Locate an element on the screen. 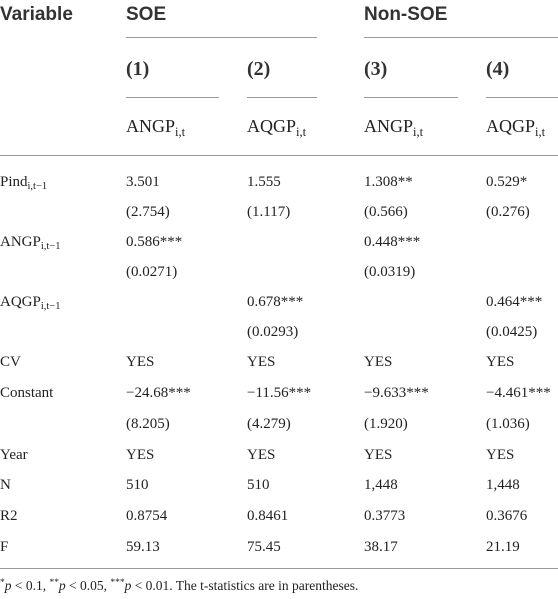 This screenshot has height=599, width=558. table-bottom-rule is located at coordinates (279, 568).